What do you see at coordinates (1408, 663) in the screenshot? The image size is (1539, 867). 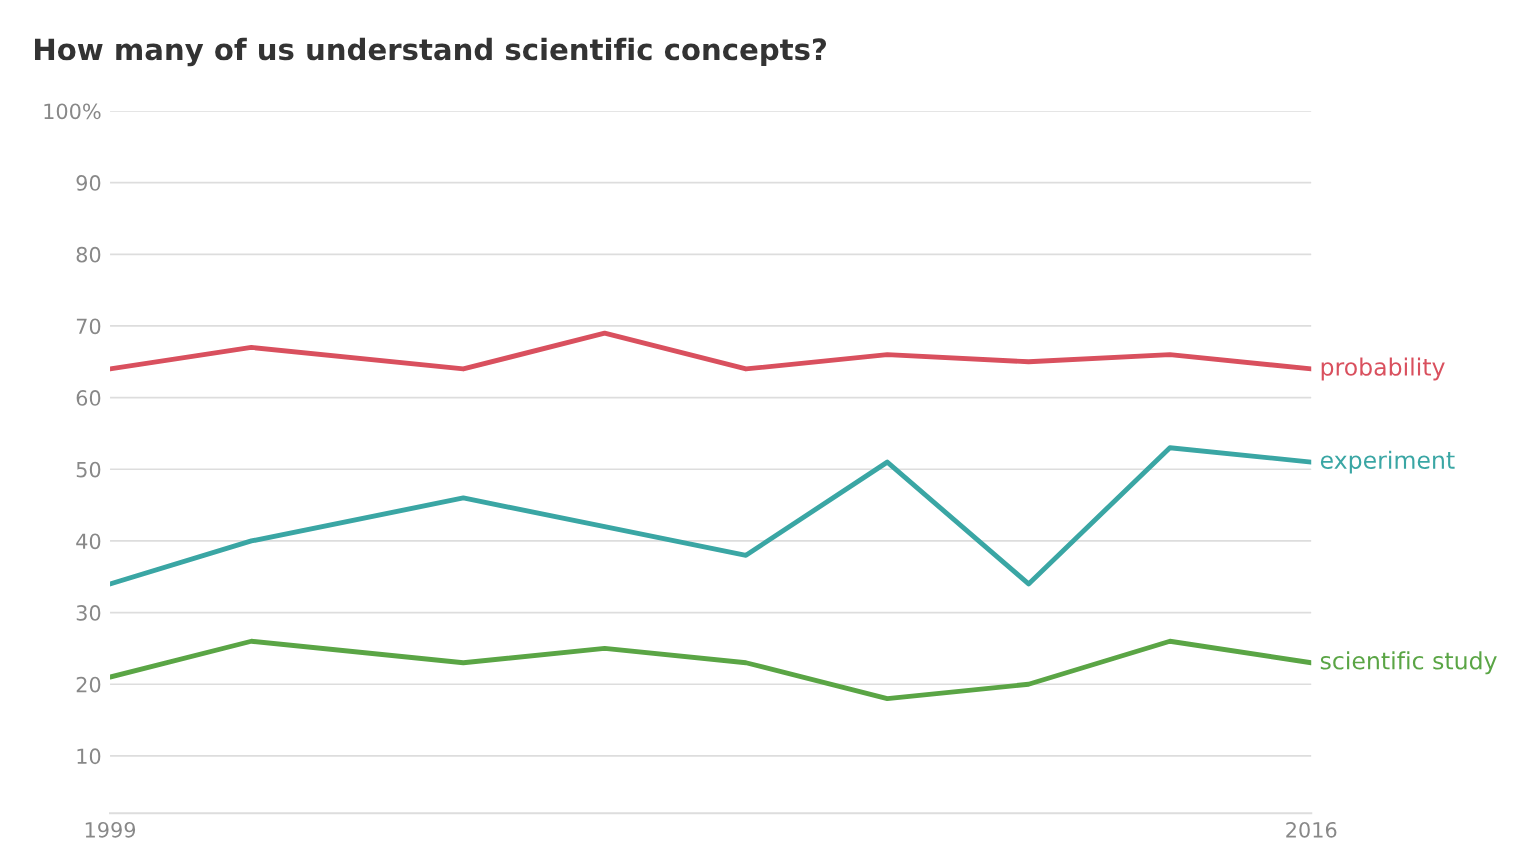 I see `series-label: scientific study` at bounding box center [1408, 663].